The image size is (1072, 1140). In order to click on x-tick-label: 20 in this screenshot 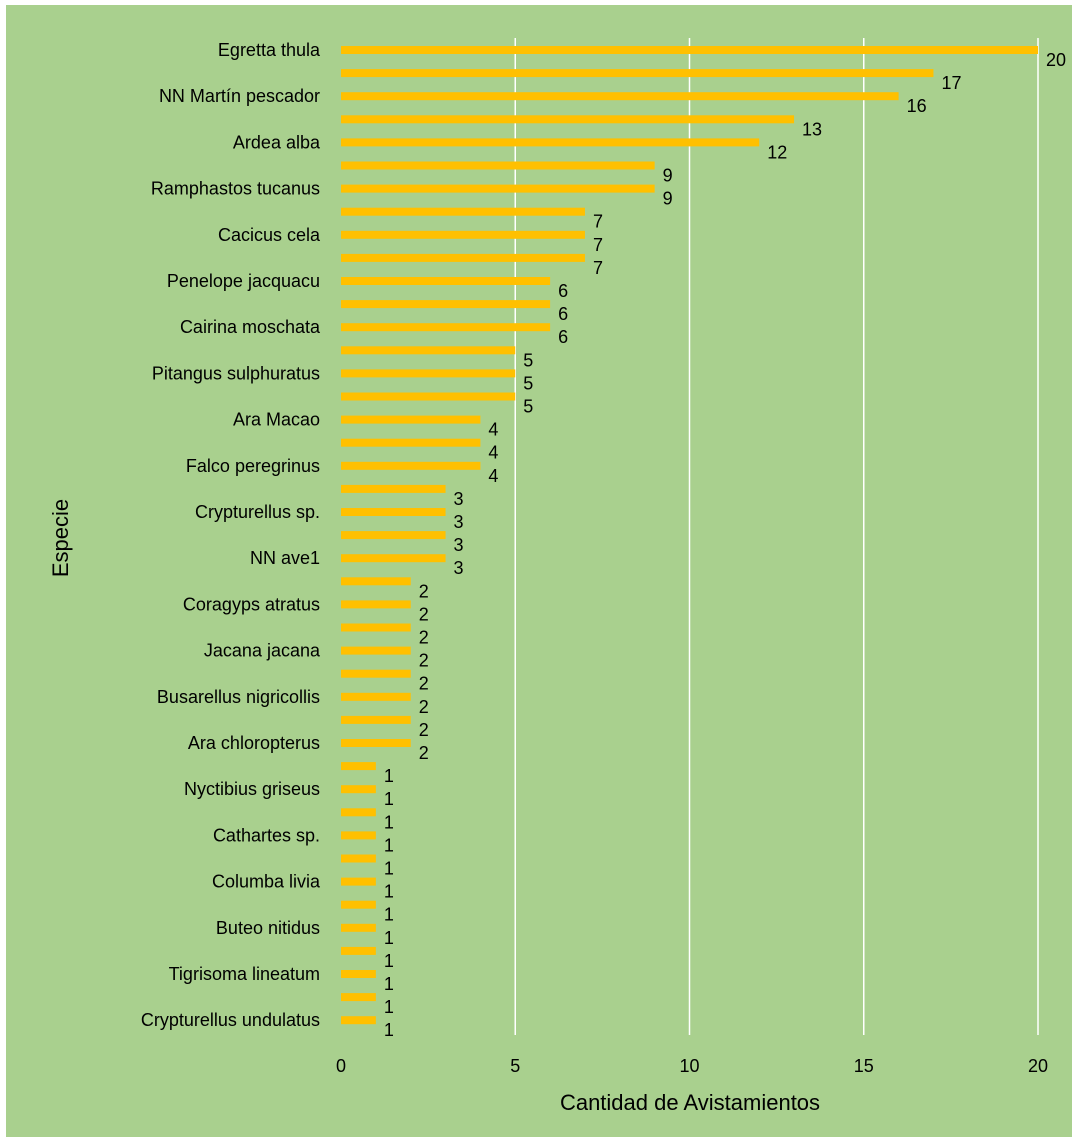, I will do `click(1038, 1066)`.